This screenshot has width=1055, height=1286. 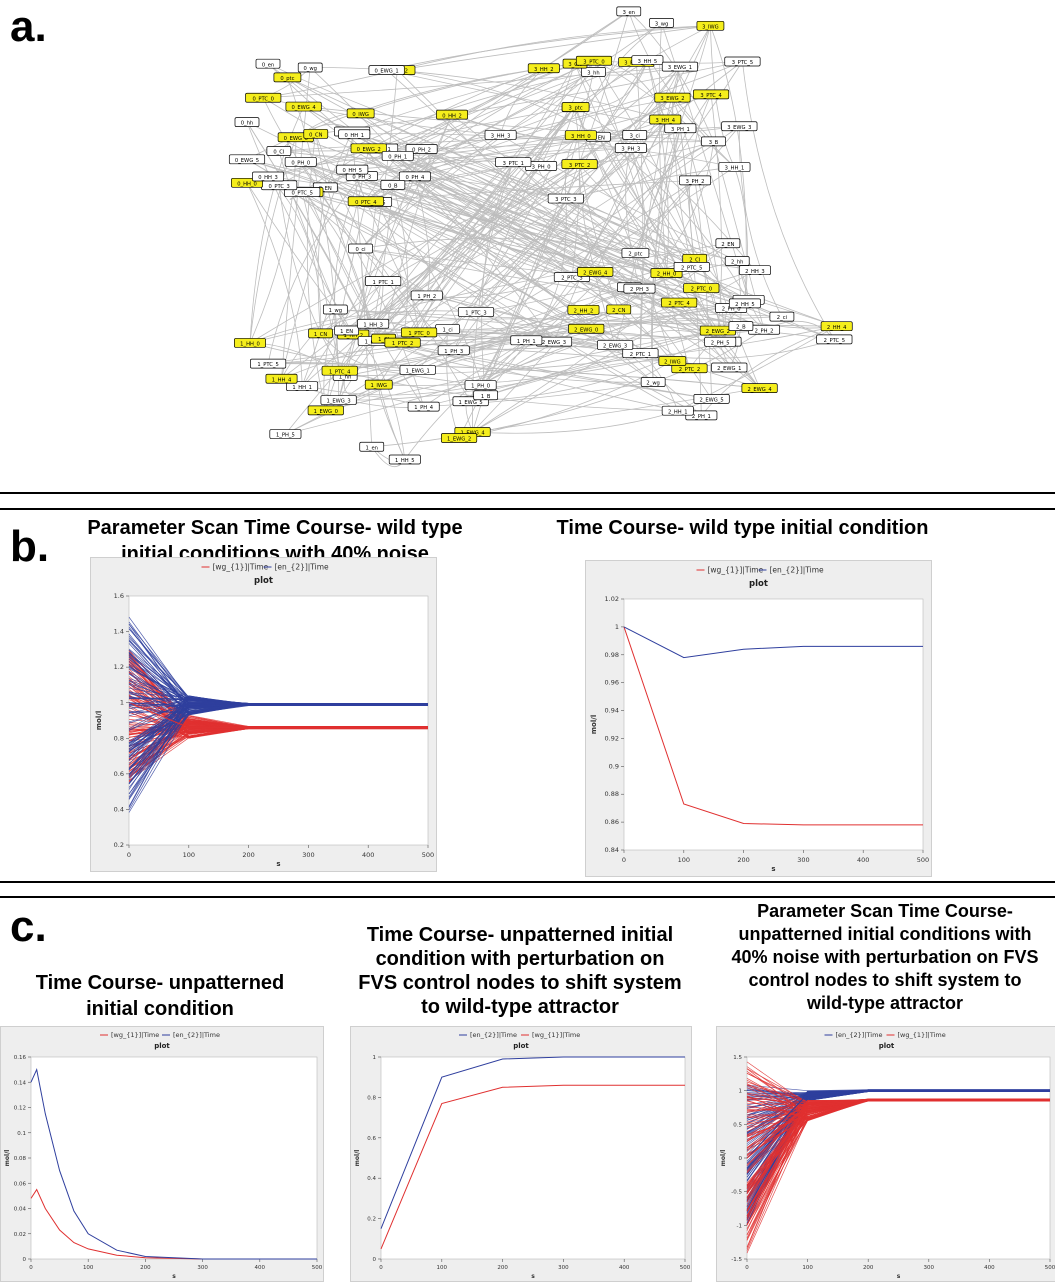 I want to click on separator-top-b, so click(x=527, y=493).